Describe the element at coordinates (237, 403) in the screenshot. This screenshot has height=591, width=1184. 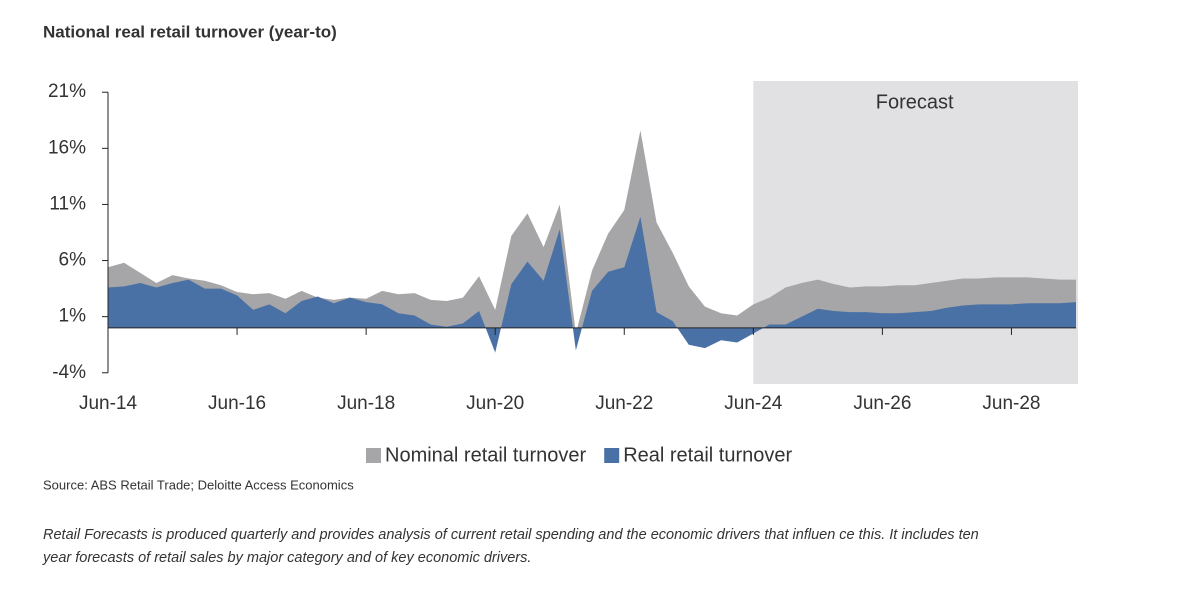
I see `x-tick-label: Jun-16` at that location.